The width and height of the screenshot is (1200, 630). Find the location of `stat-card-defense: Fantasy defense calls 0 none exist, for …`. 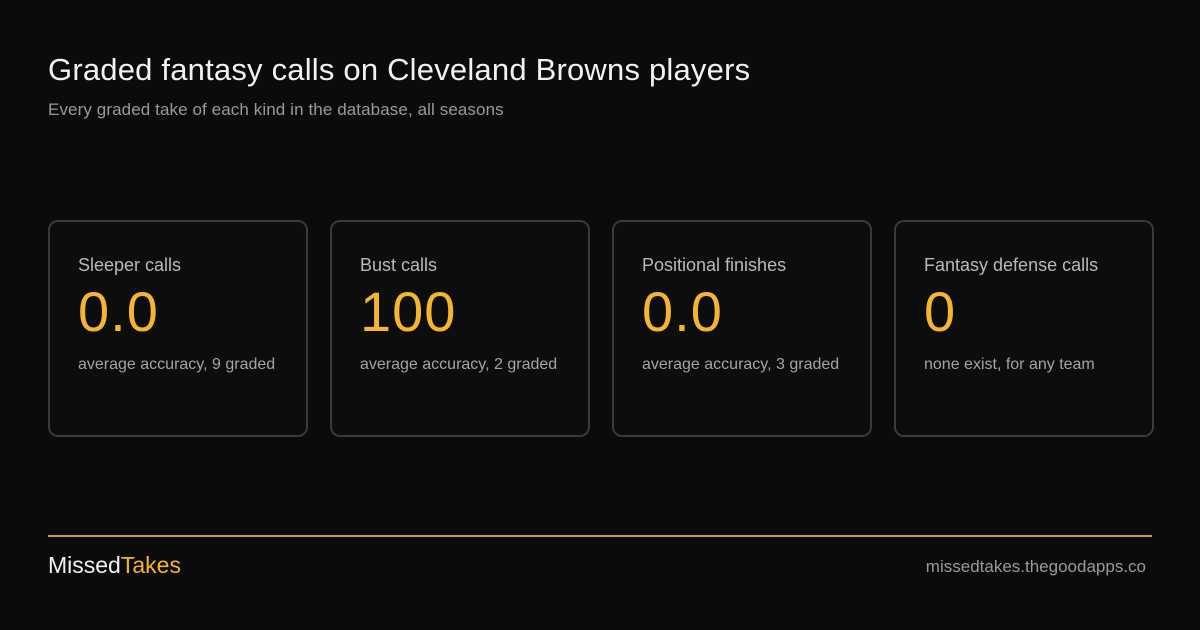

stat-card-defense: Fantasy defense calls 0 none exist, for … is located at coordinates (1024, 328).